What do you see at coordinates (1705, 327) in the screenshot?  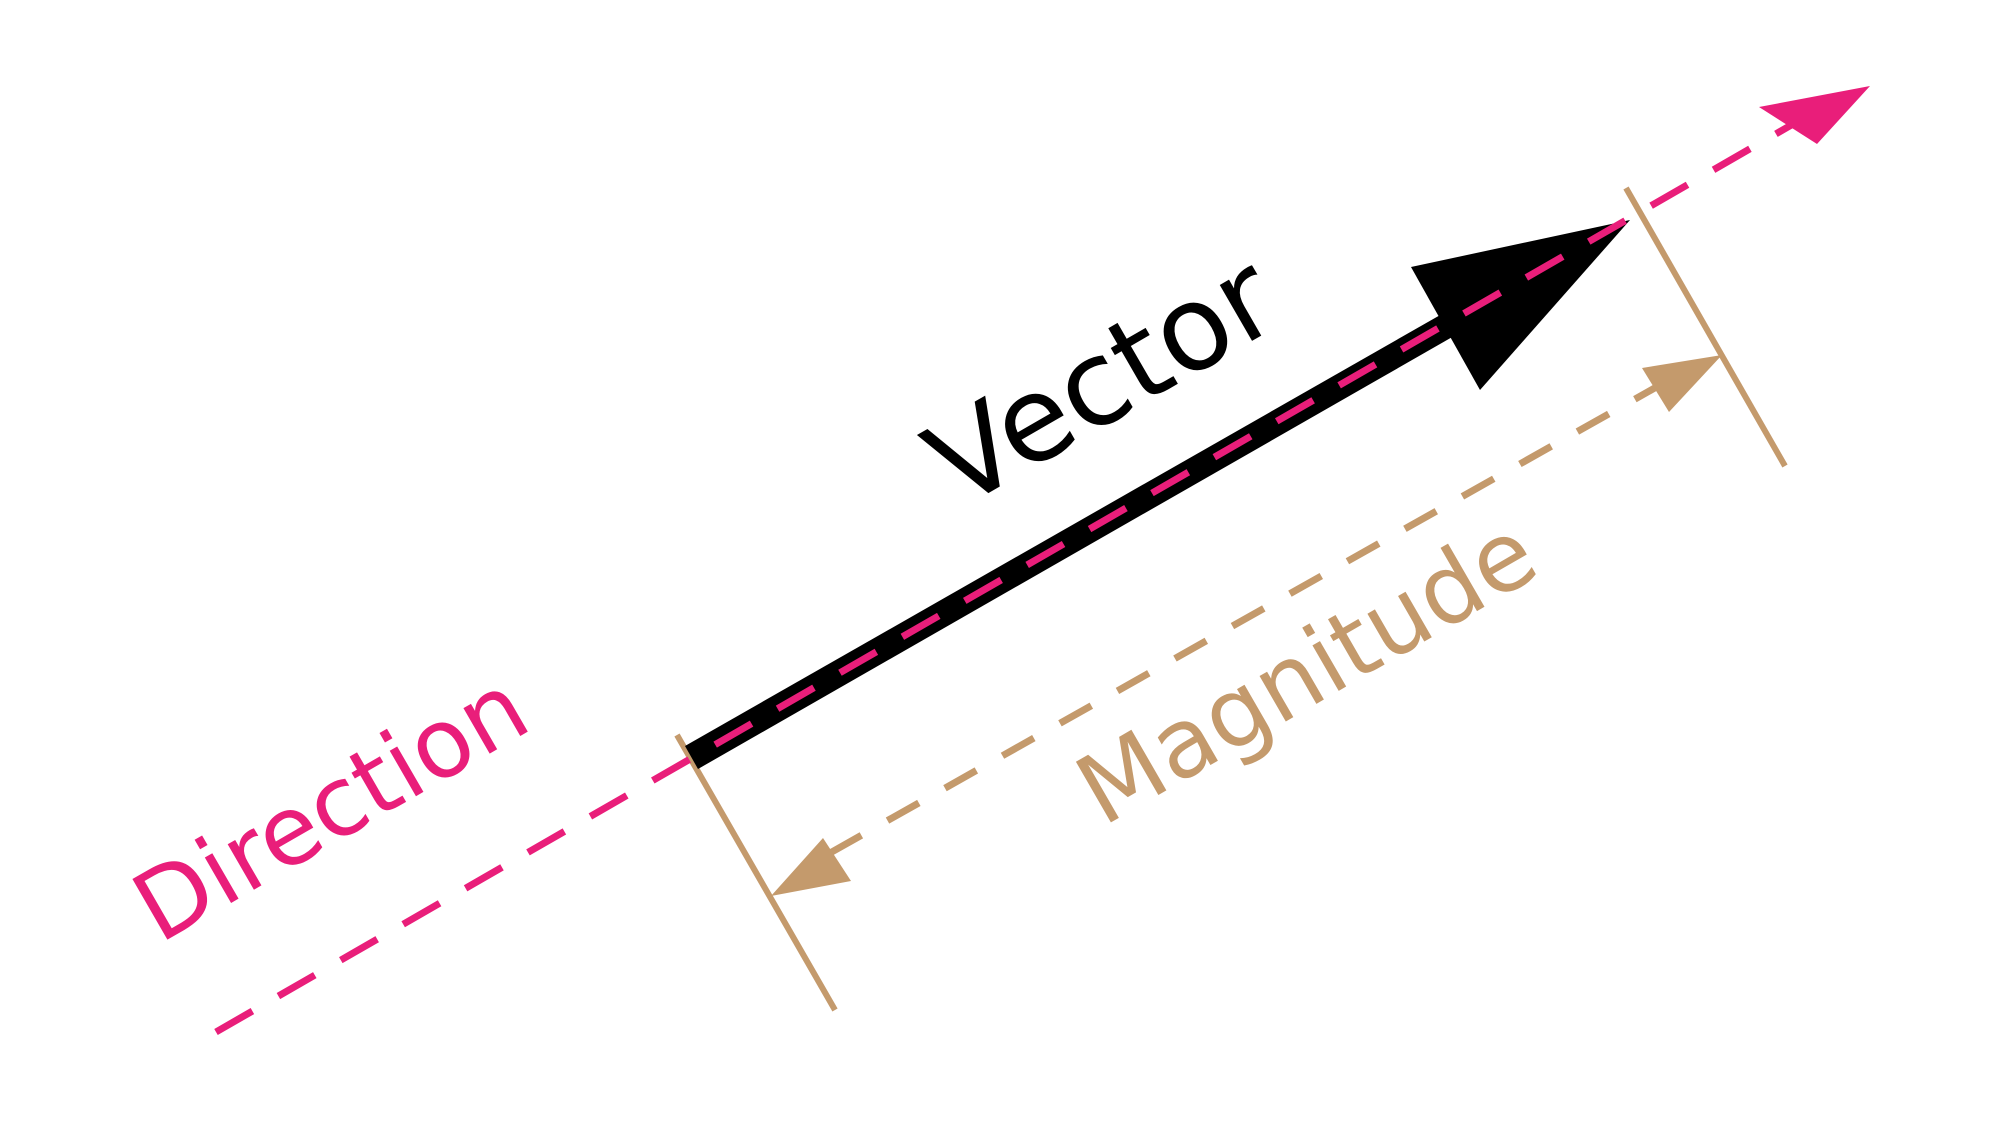 I see `magnitude-end-tick` at bounding box center [1705, 327].